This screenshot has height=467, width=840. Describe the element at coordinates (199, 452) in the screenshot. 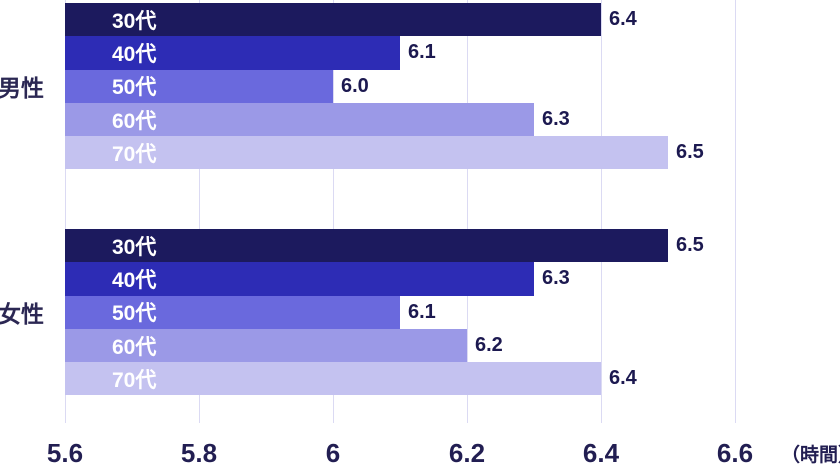

I see `x-tick-label: 5.8` at that location.